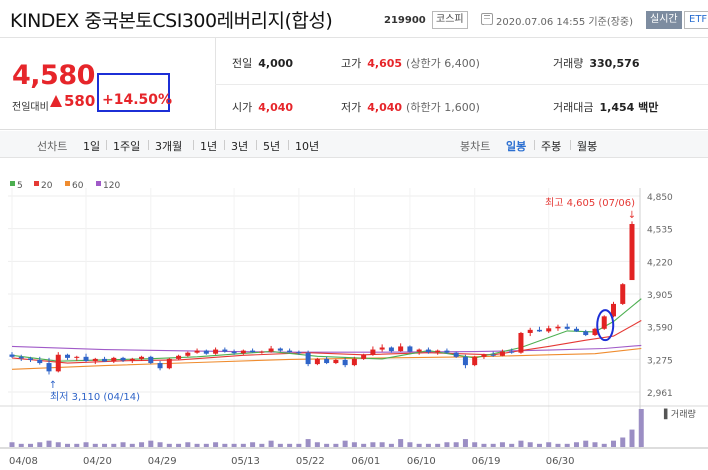 This screenshot has height=470, width=708. I want to click on stat-low: 저가 4,040 (하한가 1,600), so click(410, 107).